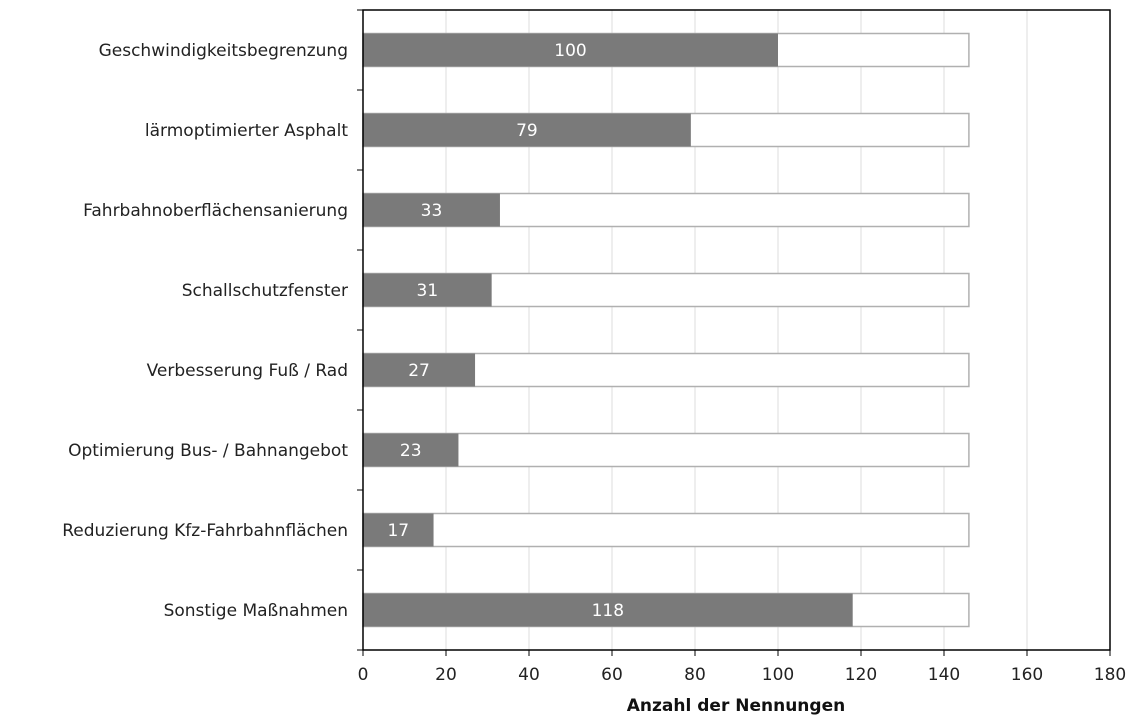 The height and width of the screenshot is (715, 1138). I want to click on data-label-1: 79, so click(527, 131).